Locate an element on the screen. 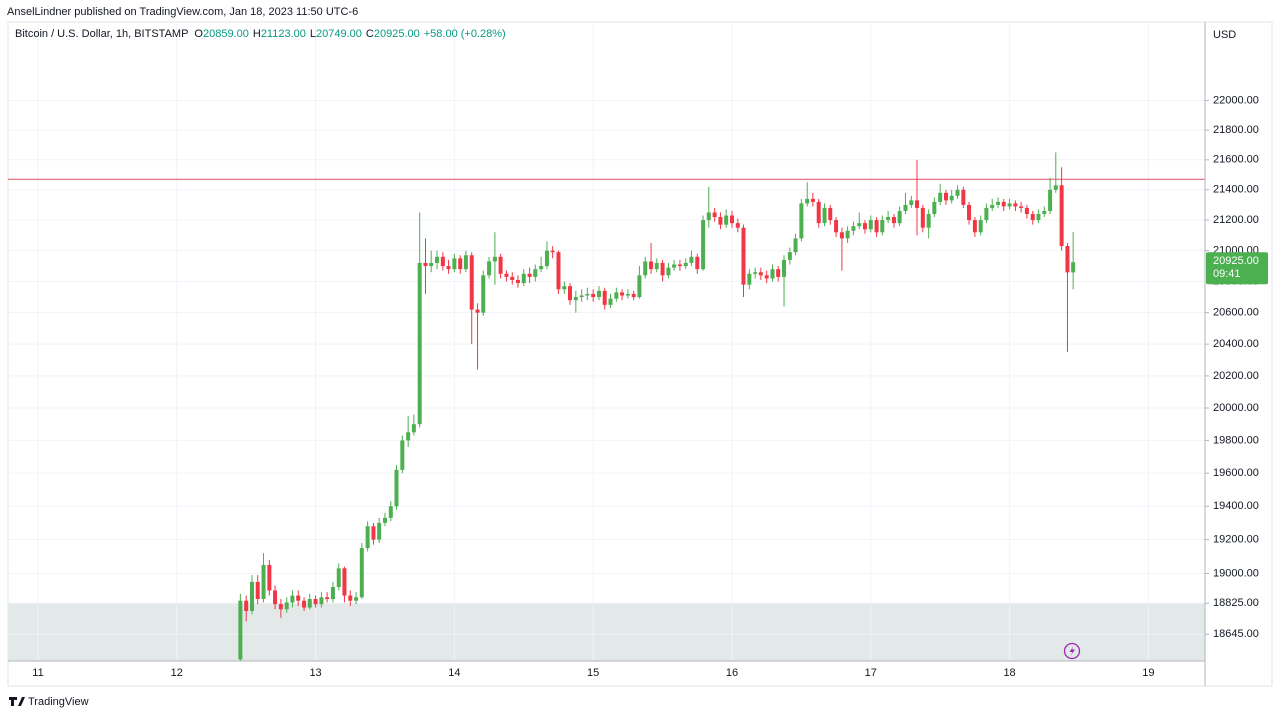 This screenshot has width=1280, height=717. y-tick-label: 22000.00 is located at coordinates (1236, 101).